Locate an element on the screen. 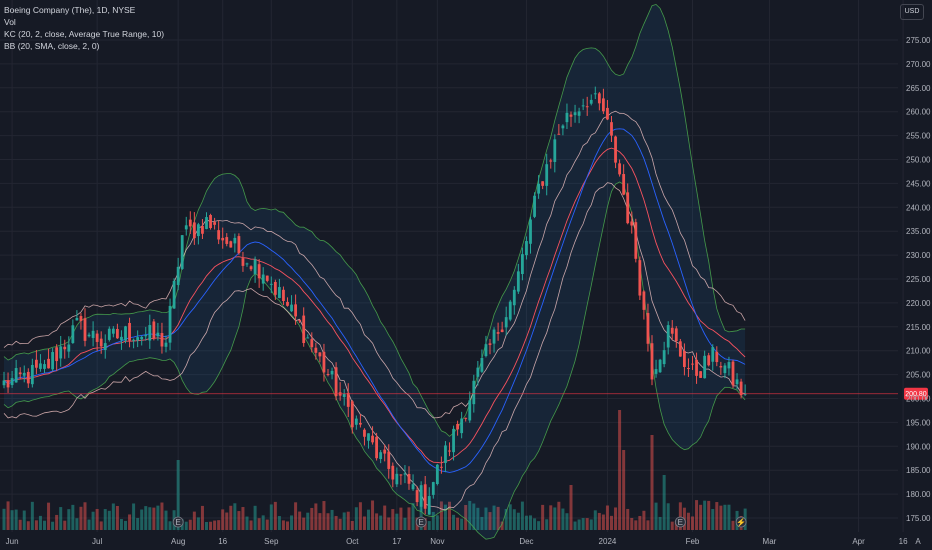 The width and height of the screenshot is (932, 550). dividend-marker-icon: ⚡ is located at coordinates (741, 522).